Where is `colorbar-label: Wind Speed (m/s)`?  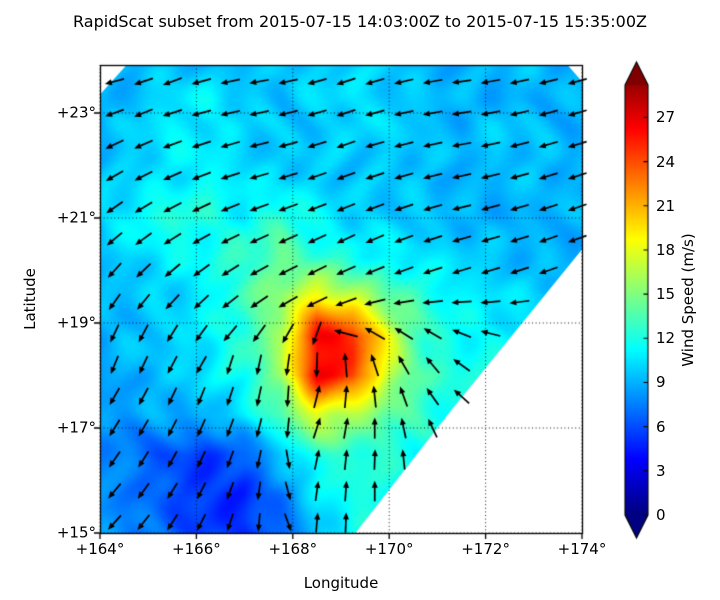
colorbar-label: Wind Speed (m/s) is located at coordinates (688, 300).